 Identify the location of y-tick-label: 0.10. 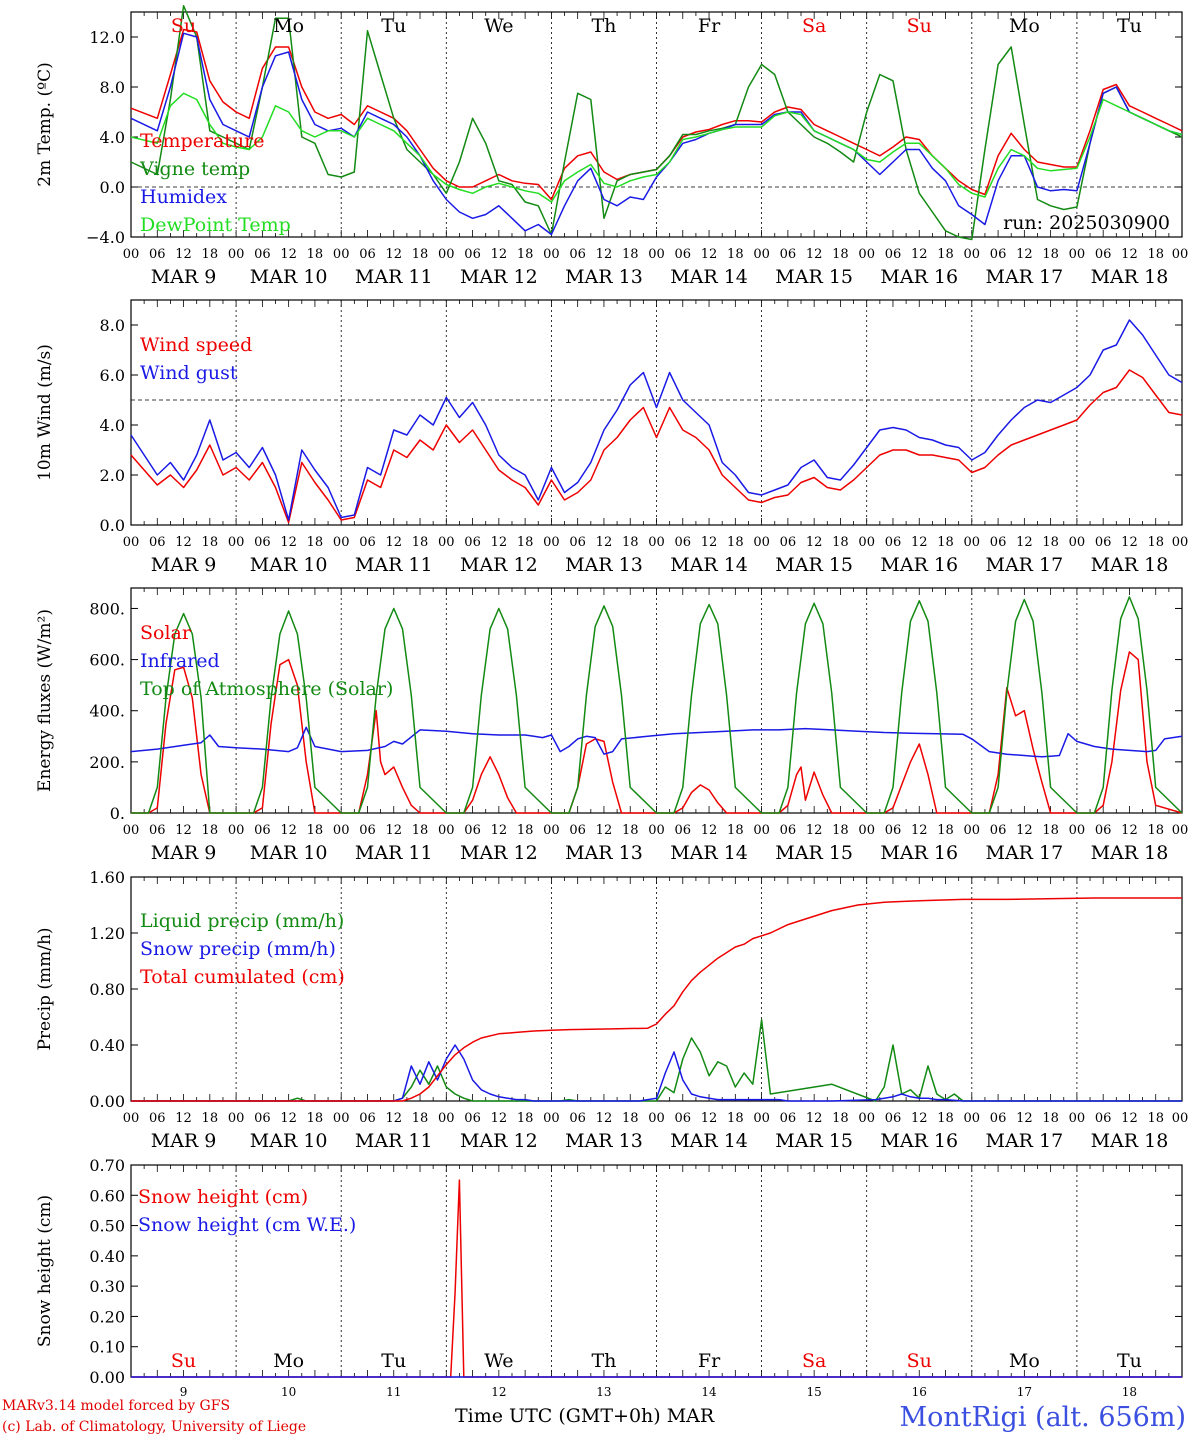
(107, 1347).